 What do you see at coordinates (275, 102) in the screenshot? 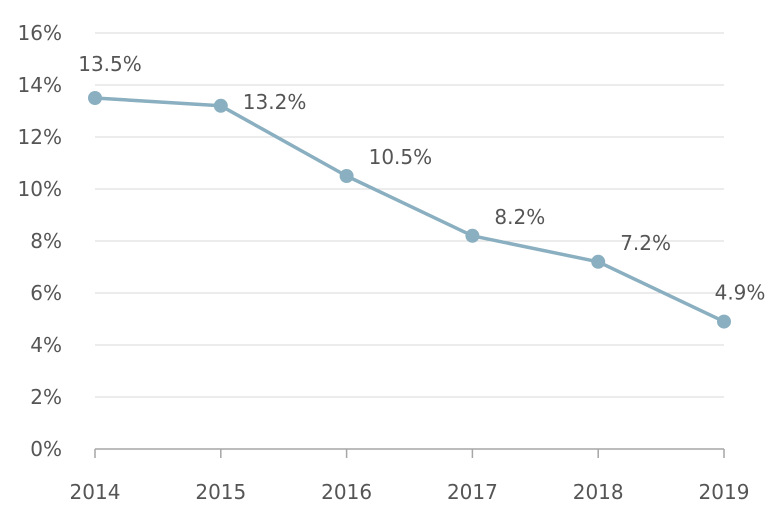
I see `data-label: 13.2%` at bounding box center [275, 102].